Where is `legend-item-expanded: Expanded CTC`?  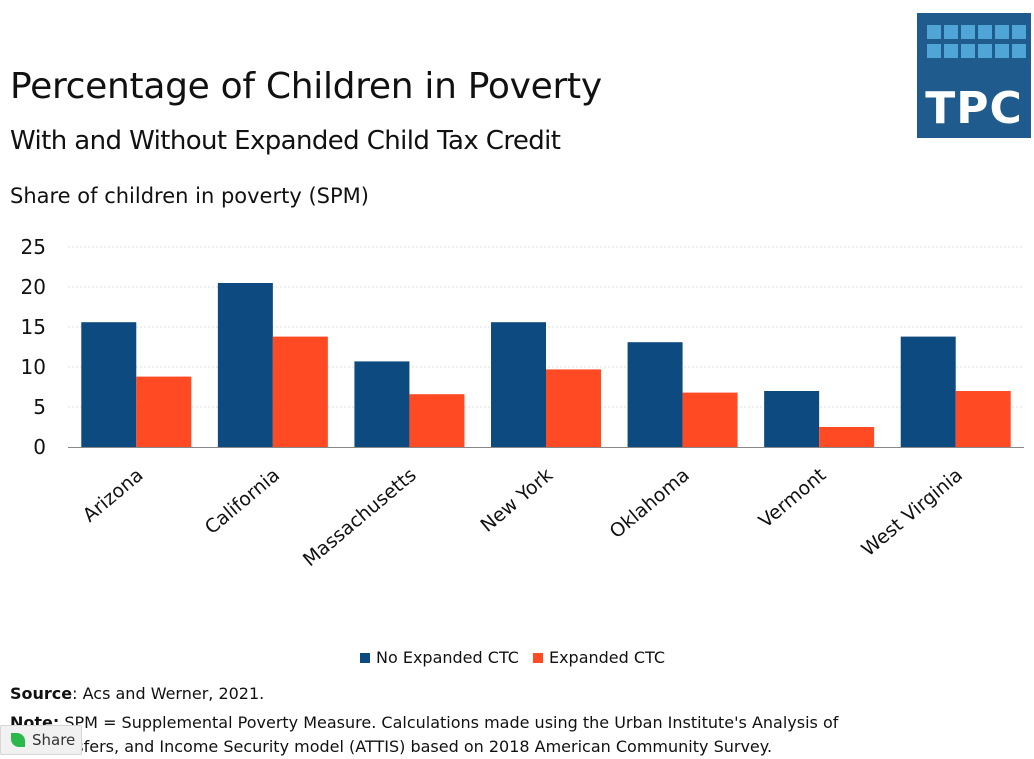
legend-item-expanded: Expanded CTC is located at coordinates (599, 657).